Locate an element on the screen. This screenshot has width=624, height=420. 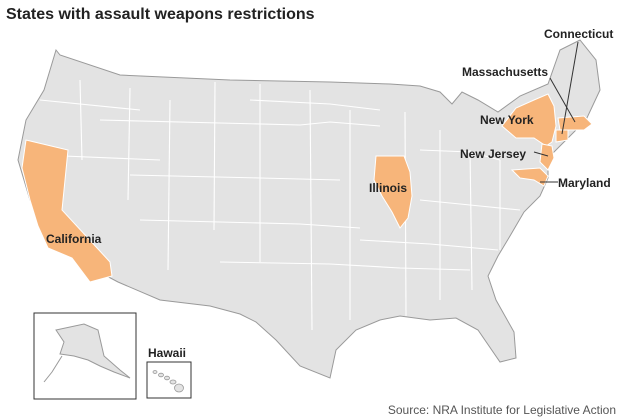
callout-connecticut is located at coordinates (570, 88).